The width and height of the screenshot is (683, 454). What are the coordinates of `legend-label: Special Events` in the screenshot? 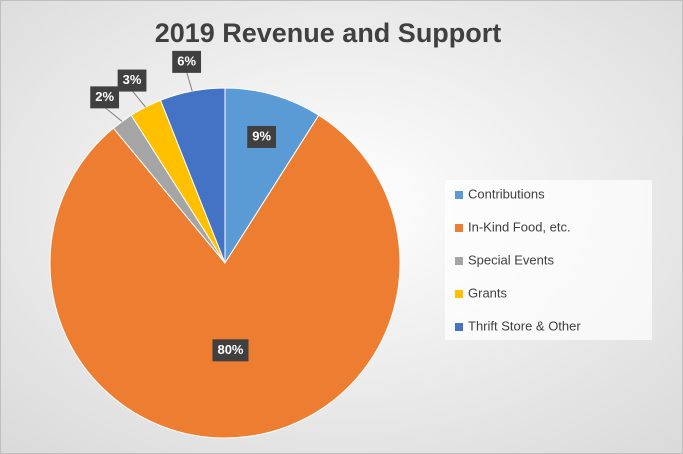 It's located at (511, 259).